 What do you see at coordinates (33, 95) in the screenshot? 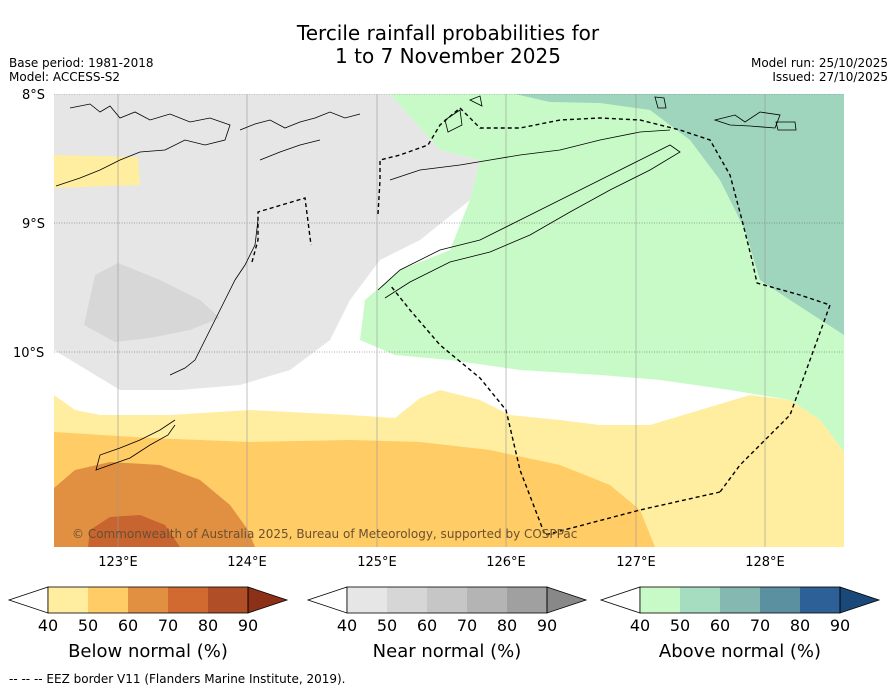
I see `lat-label-8s: 8°S` at bounding box center [33, 95].